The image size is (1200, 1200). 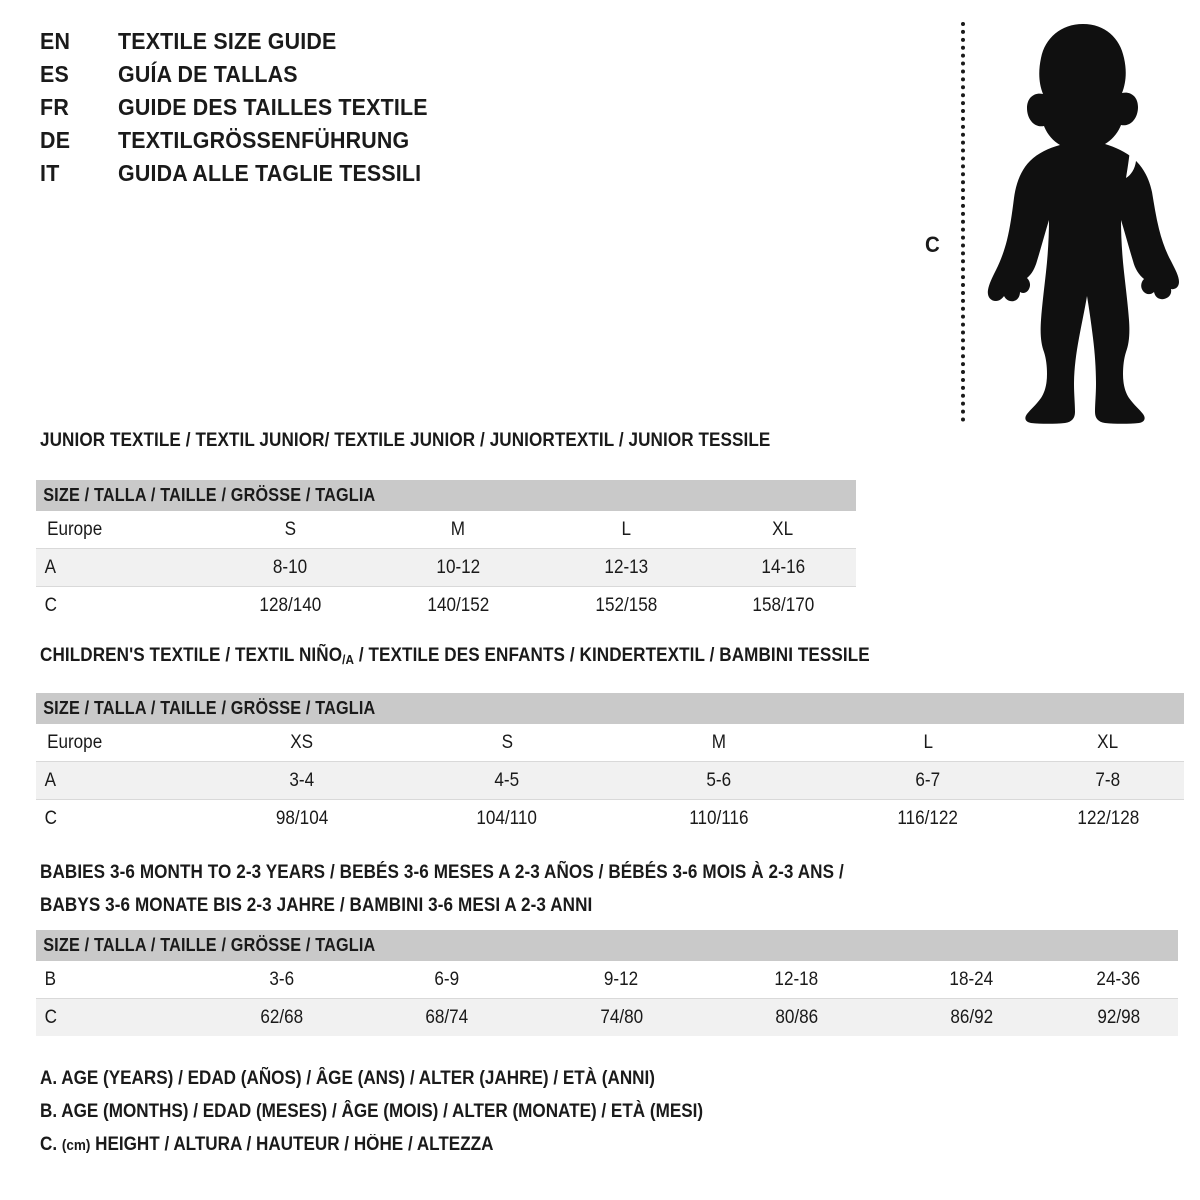 I want to click on babies-row-b-label: B, so click(x=120, y=980).